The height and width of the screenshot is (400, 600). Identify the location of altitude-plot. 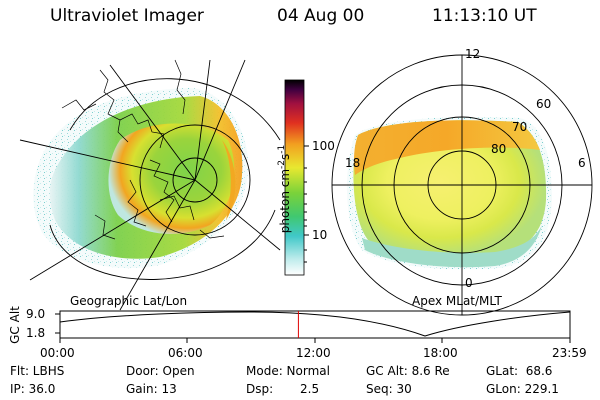
(313, 326).